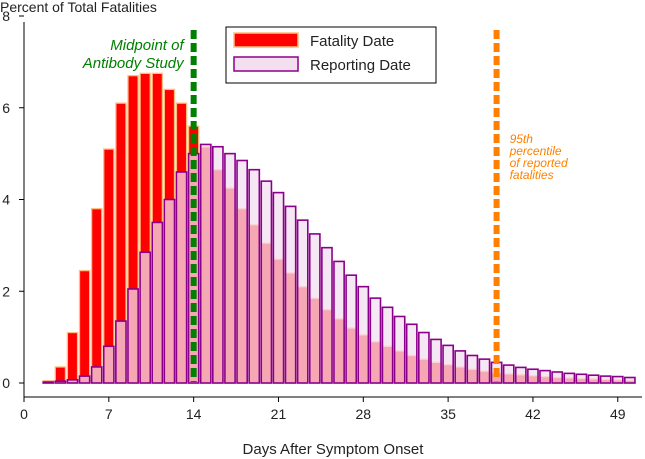 This screenshot has width=645, height=459. What do you see at coordinates (266, 64) in the screenshot?
I see `legend-swatch-reporting-date` at bounding box center [266, 64].